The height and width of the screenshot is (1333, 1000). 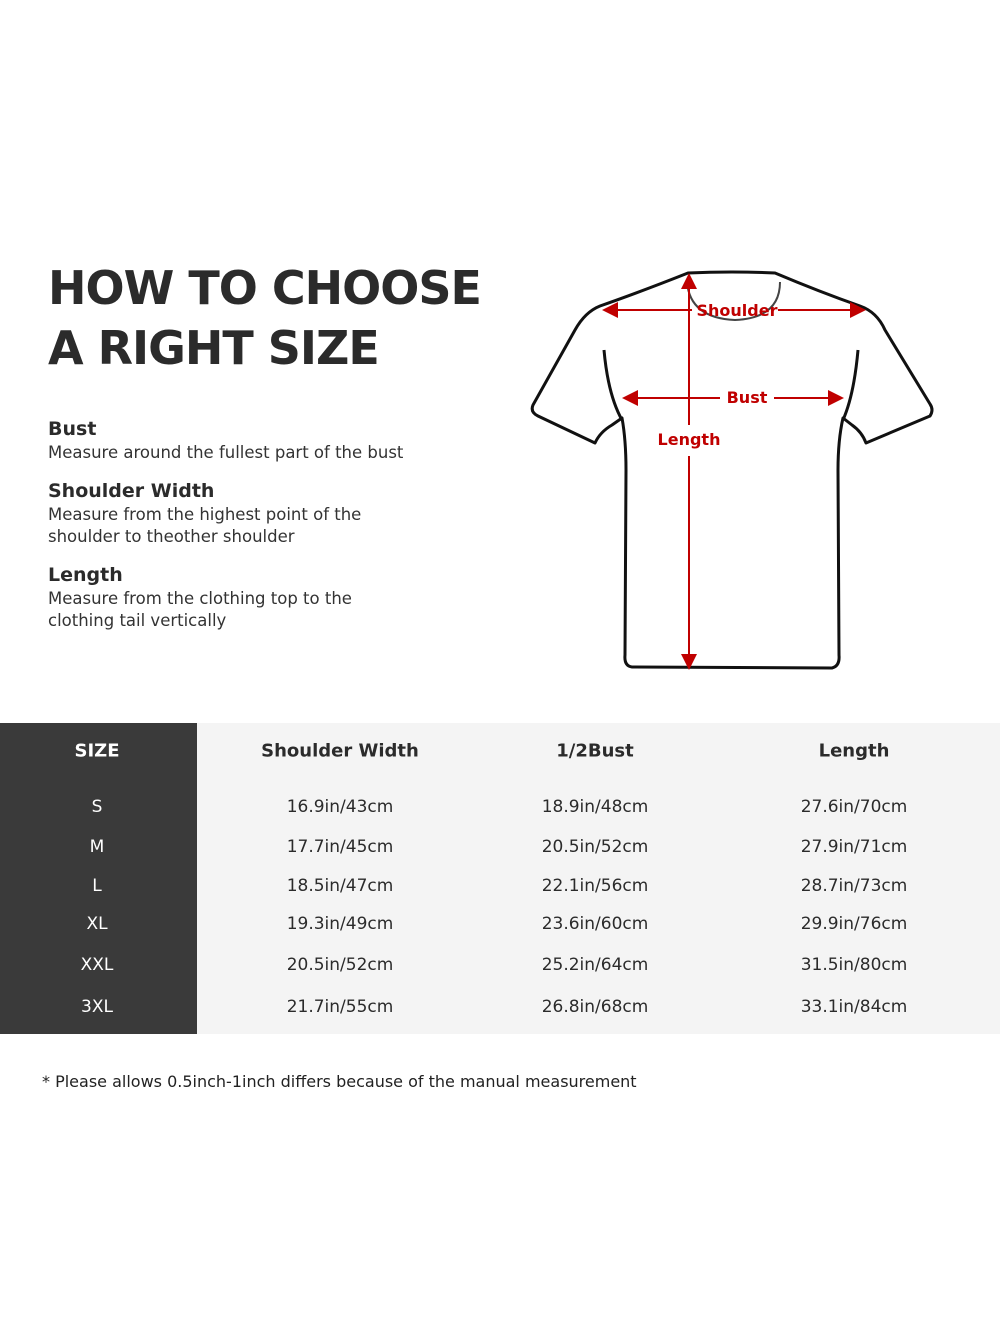 I want to click on shoulder-label: Shoulder, so click(x=737, y=310).